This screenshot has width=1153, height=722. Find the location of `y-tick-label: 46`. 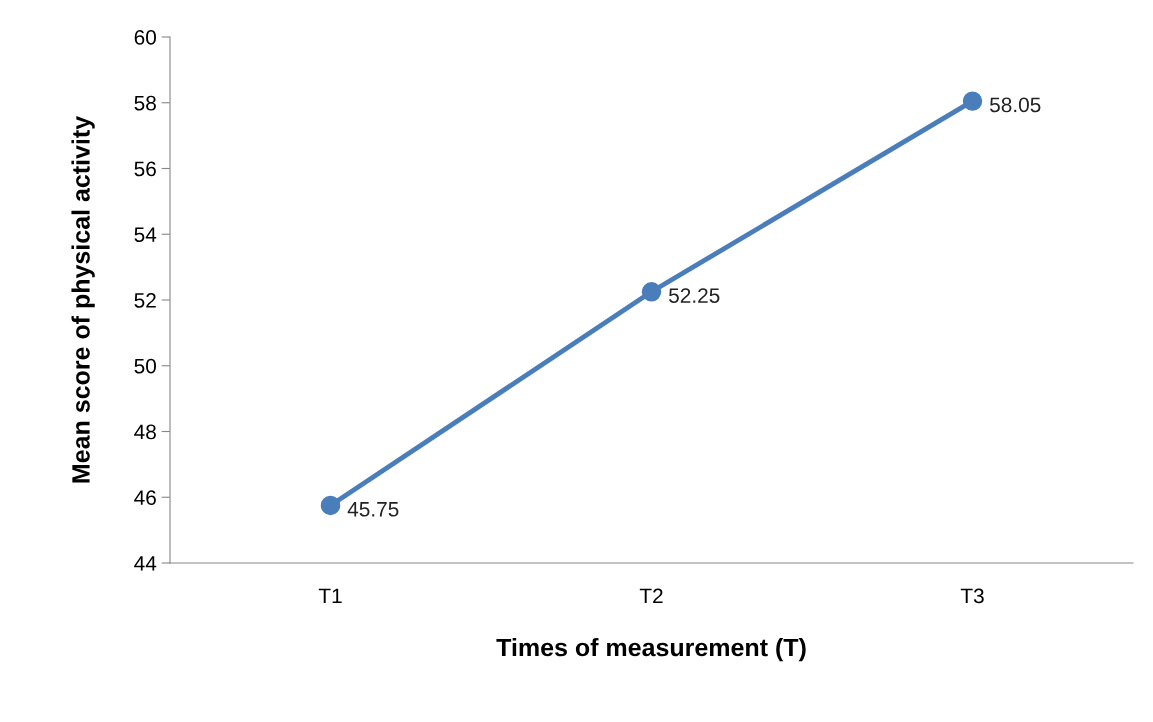

y-tick-label: 46 is located at coordinates (145, 497).